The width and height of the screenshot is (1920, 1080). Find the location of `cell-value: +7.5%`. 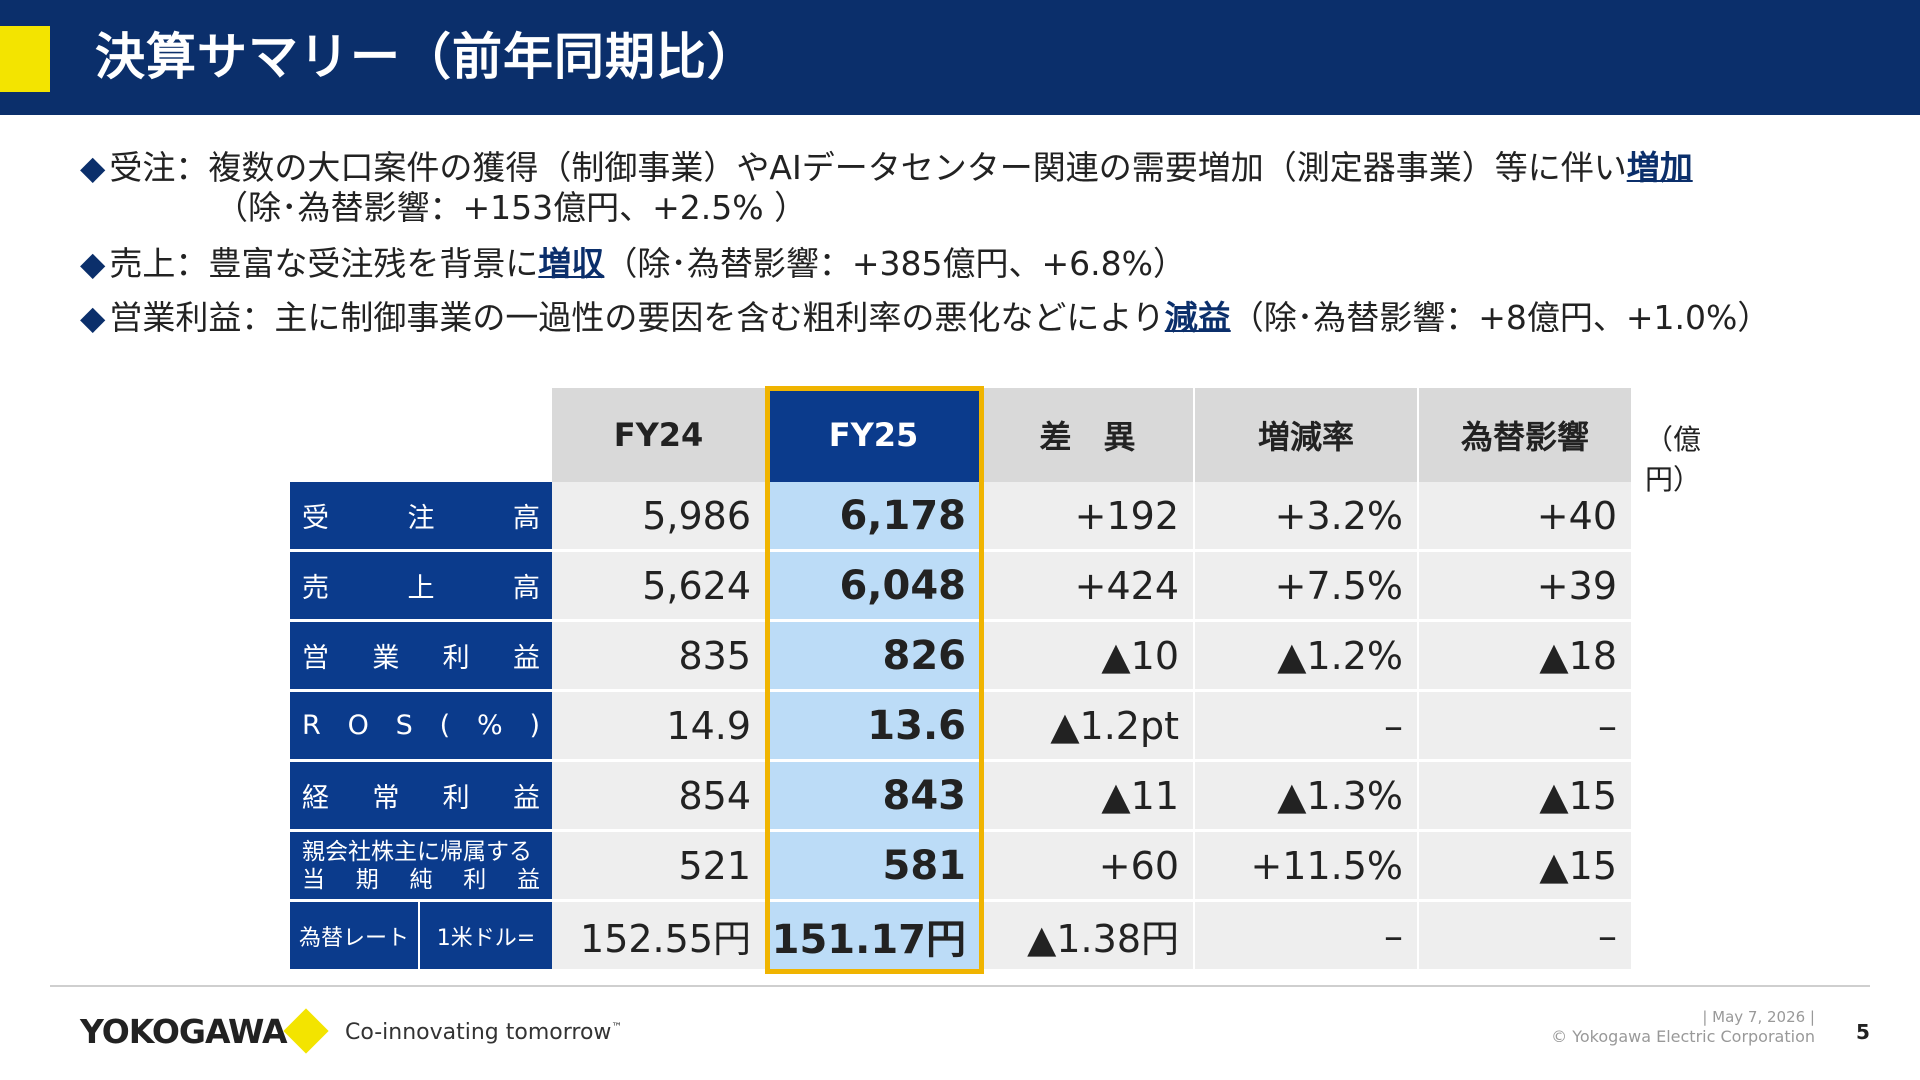

cell-value: +7.5% is located at coordinates (1338, 585).